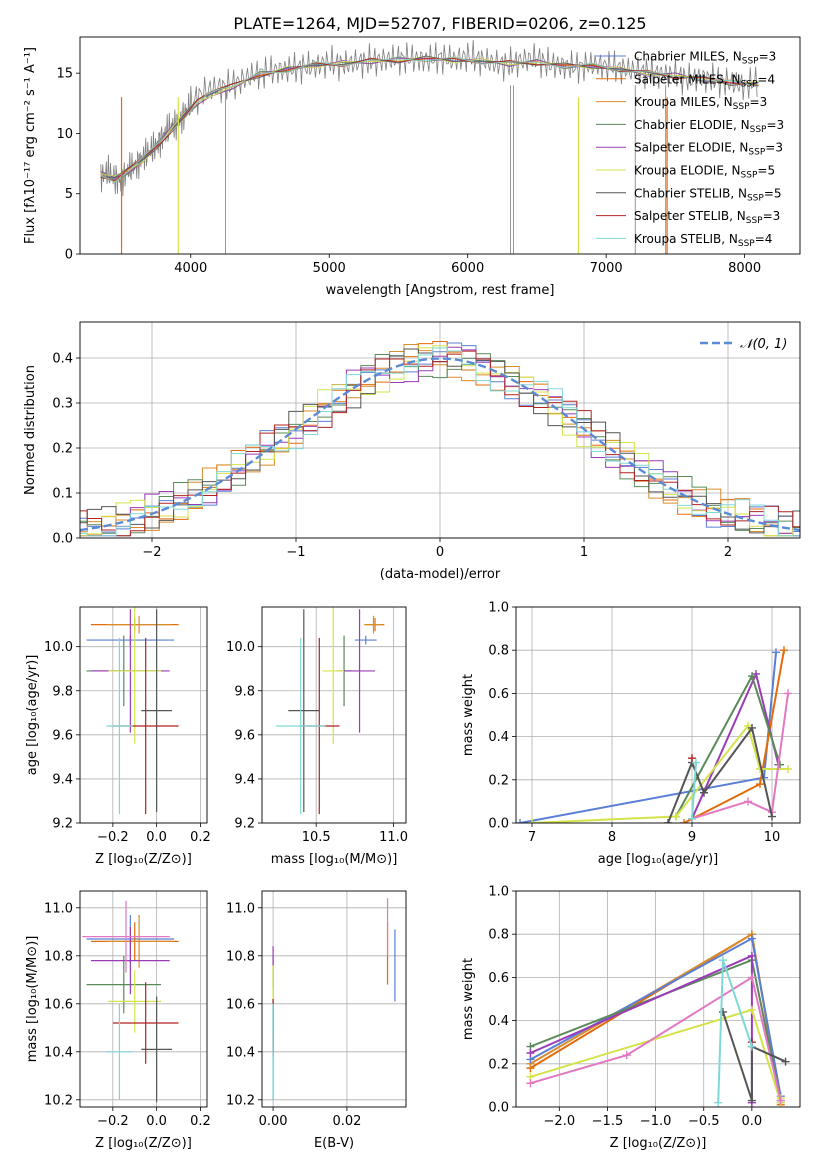 The width and height of the screenshot is (819, 1170). I want to click on y-tick-label: 0.2, so click(62, 449).